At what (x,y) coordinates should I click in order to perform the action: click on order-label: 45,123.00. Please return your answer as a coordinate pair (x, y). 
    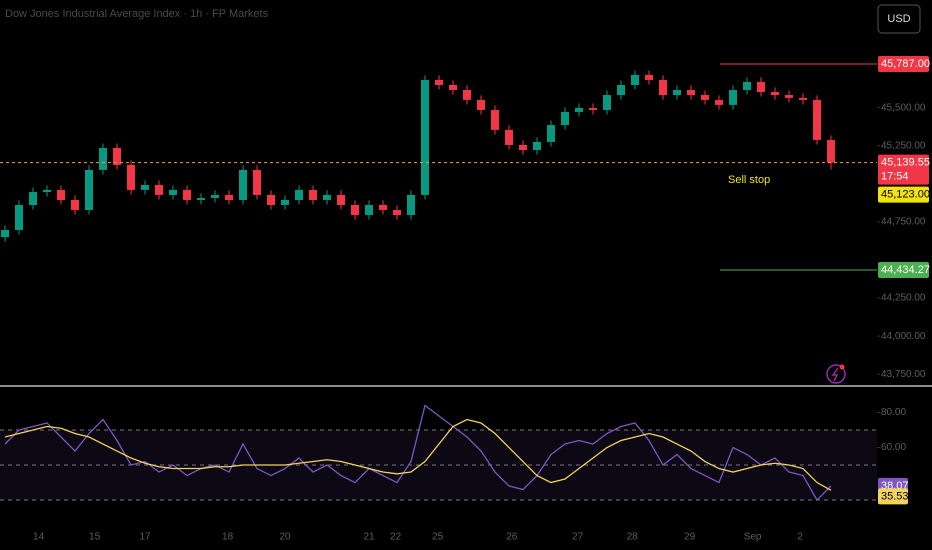
    Looking at the image, I should click on (905, 194).